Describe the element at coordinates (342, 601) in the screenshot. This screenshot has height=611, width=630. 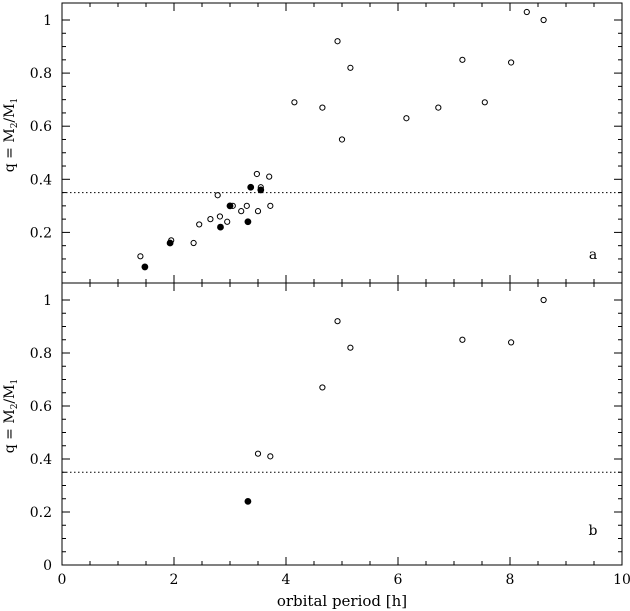
I see `x-axis-label: orbital period [h]` at that location.